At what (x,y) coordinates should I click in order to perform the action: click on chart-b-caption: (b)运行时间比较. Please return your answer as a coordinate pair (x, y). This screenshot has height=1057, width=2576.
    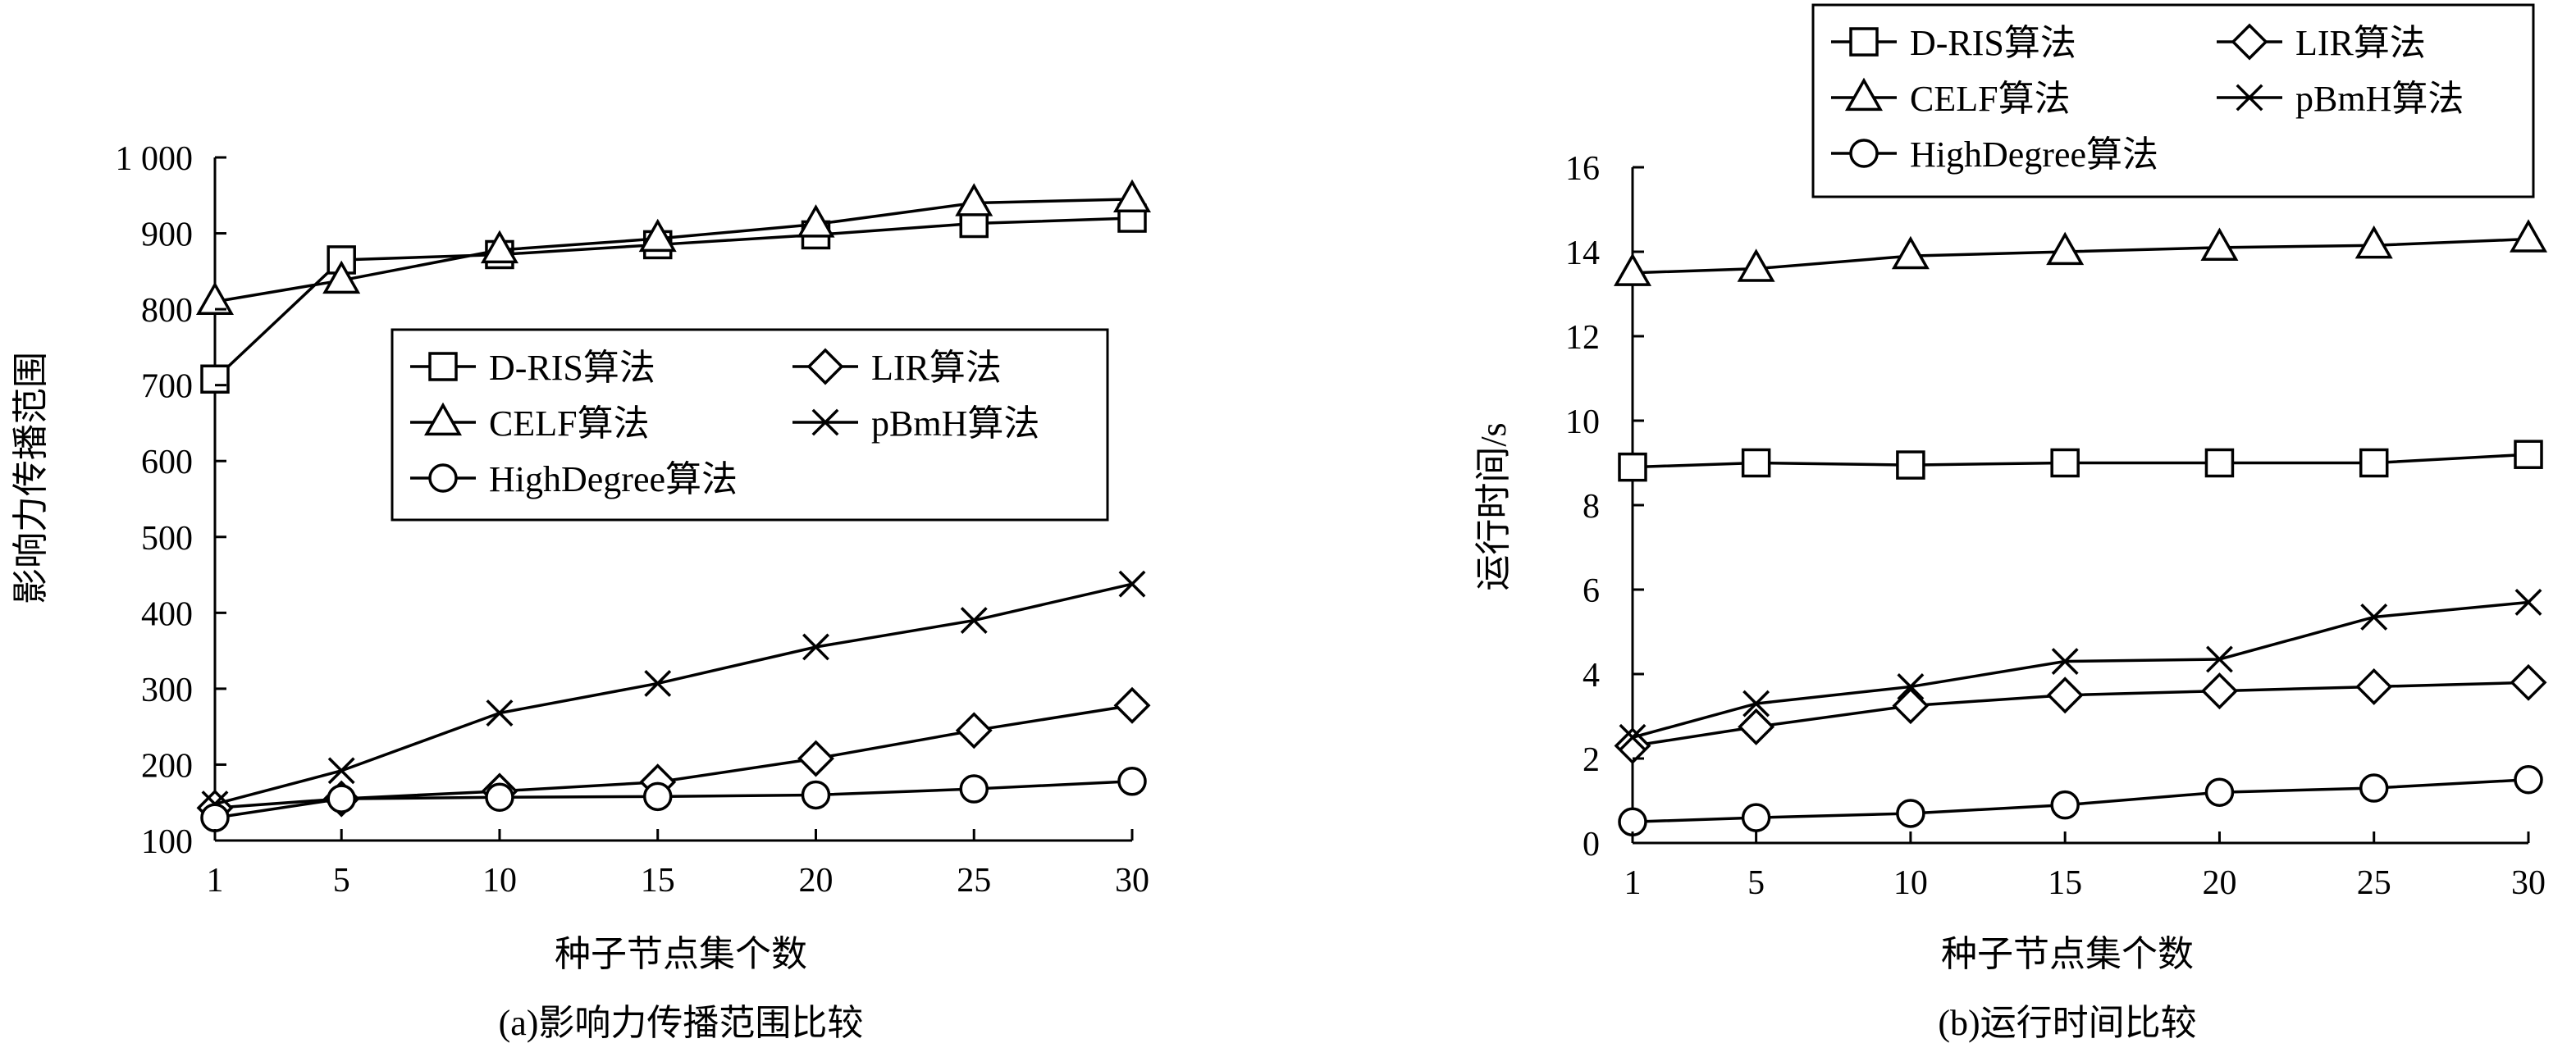
    Looking at the image, I should click on (2067, 1023).